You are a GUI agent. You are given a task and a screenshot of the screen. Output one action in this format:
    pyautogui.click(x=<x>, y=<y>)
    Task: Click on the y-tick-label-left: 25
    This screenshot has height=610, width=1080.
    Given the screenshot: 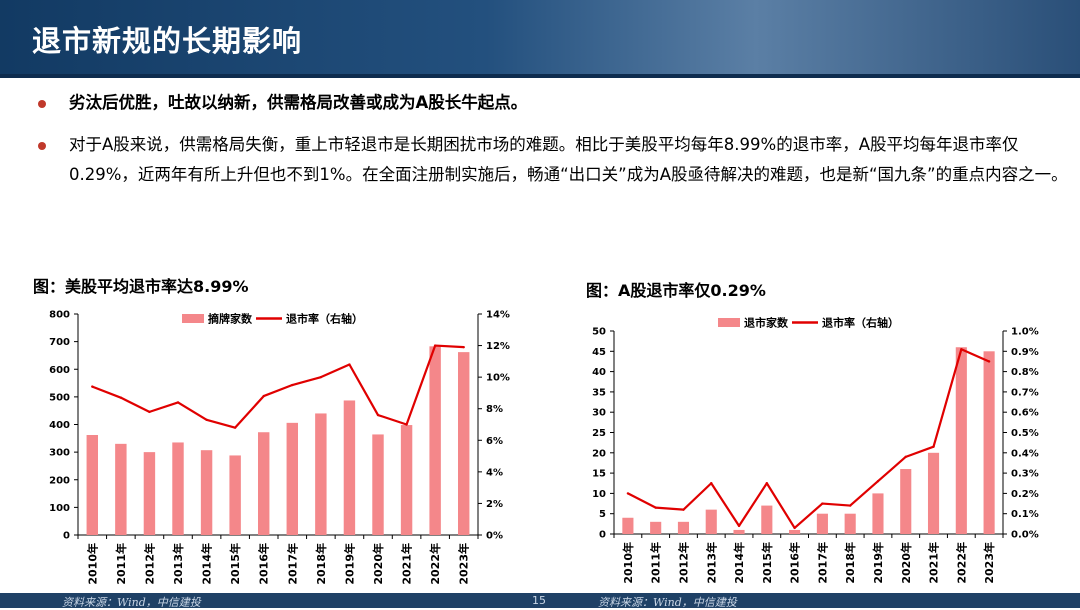 What is the action you would take?
    pyautogui.click(x=599, y=433)
    